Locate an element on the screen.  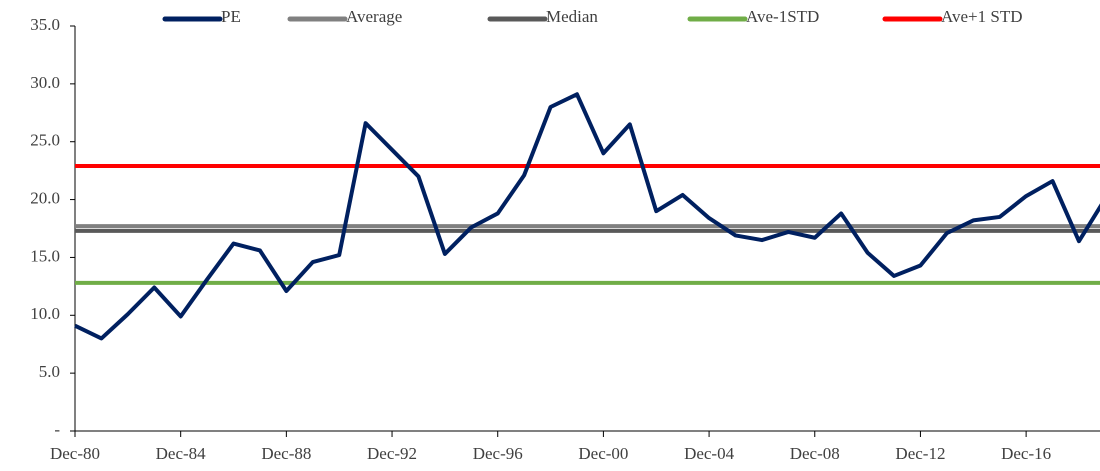
x-tick-label: Dec-80 is located at coordinates (75, 453).